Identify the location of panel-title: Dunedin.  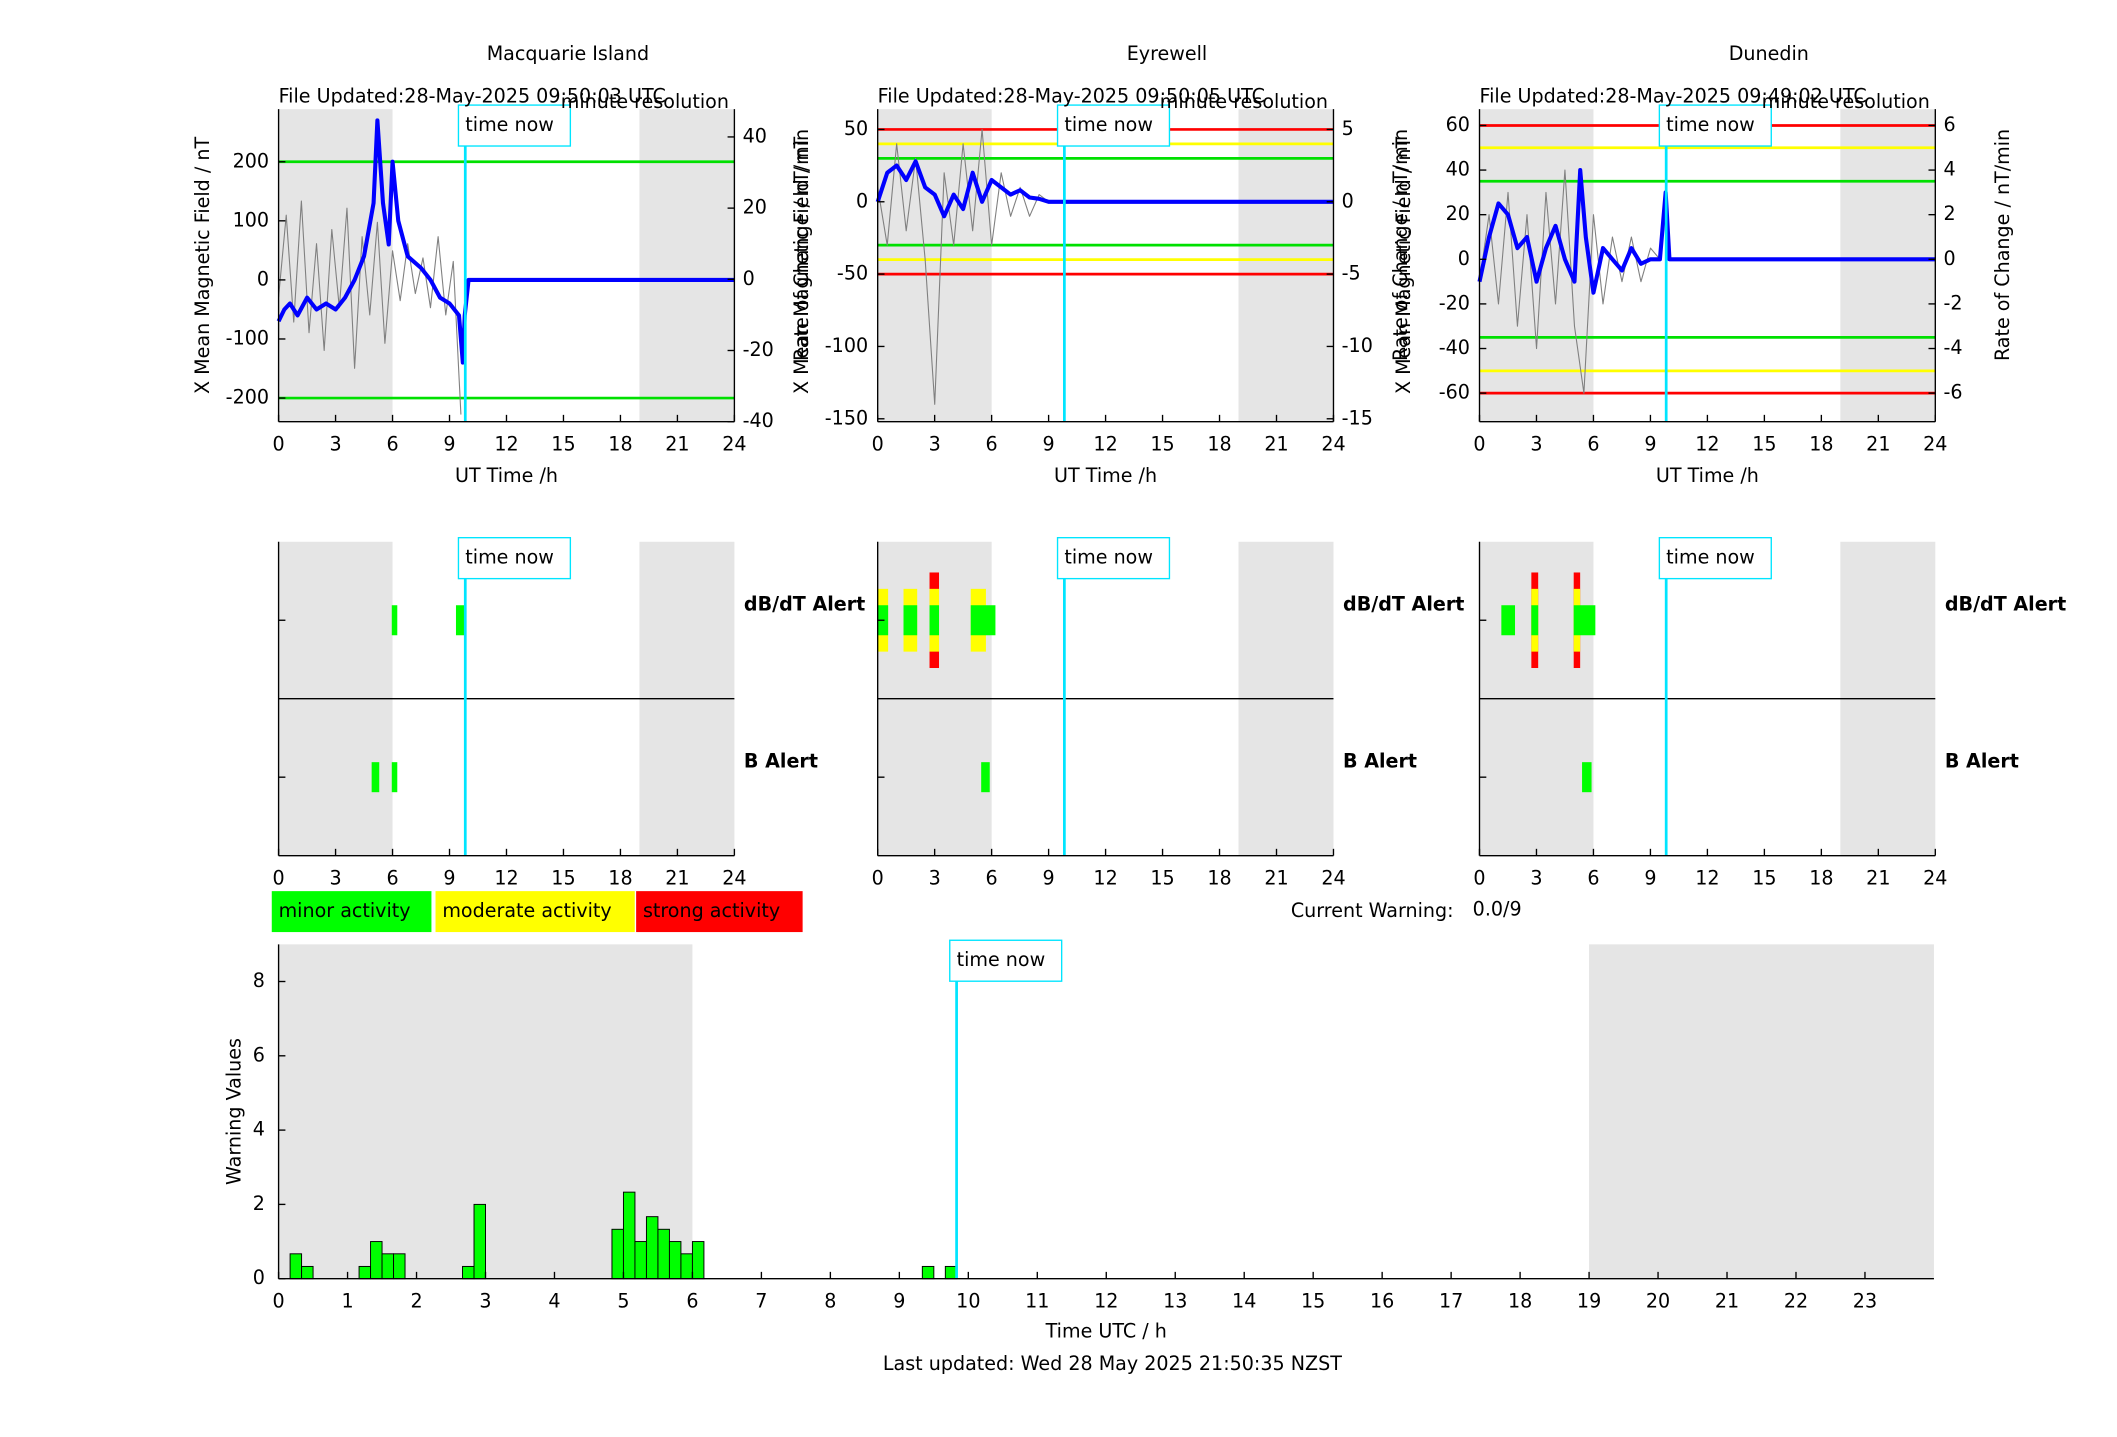
(1769, 53).